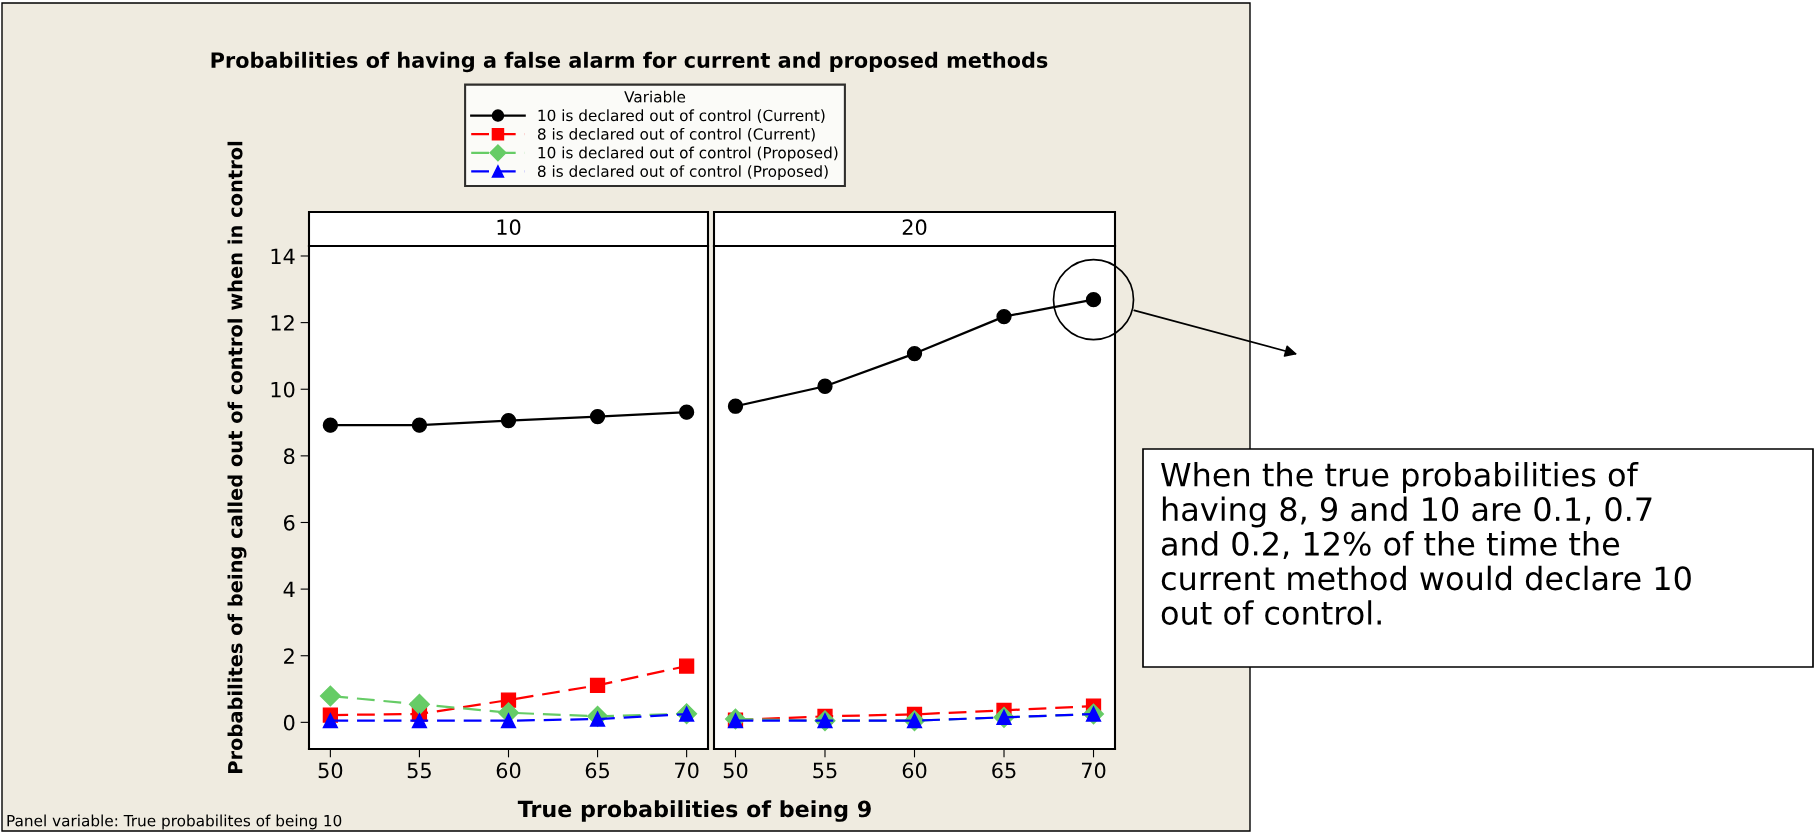  What do you see at coordinates (289, 522) in the screenshot?
I see `y-tick-label: 6` at bounding box center [289, 522].